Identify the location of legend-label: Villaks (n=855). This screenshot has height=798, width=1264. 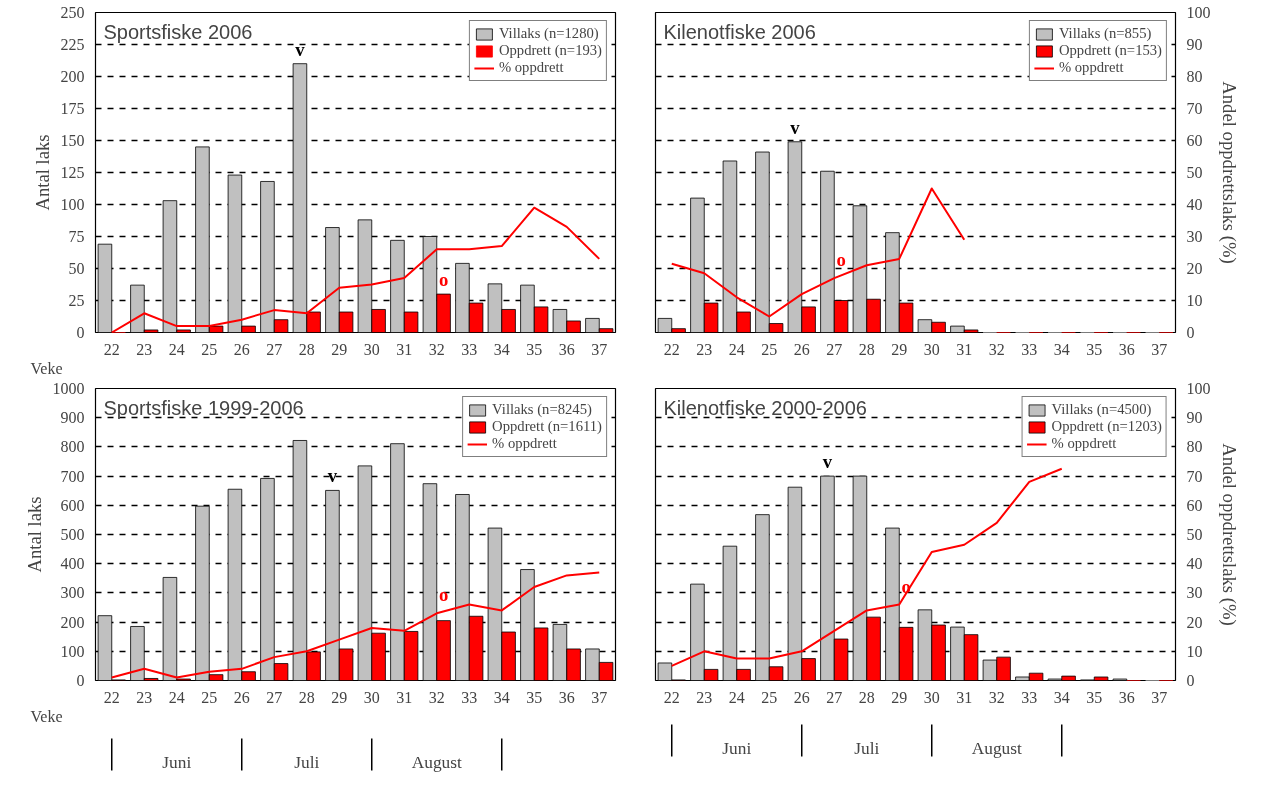
(1105, 33).